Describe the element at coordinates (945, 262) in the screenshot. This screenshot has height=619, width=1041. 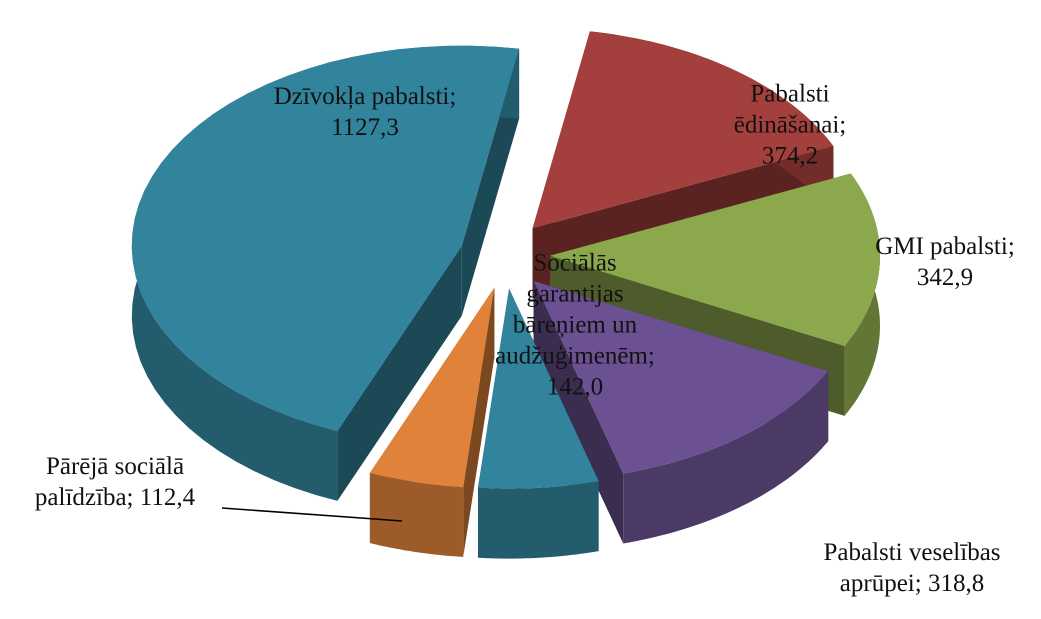
I see `data-label: GMI pabalsti; 342,9` at that location.